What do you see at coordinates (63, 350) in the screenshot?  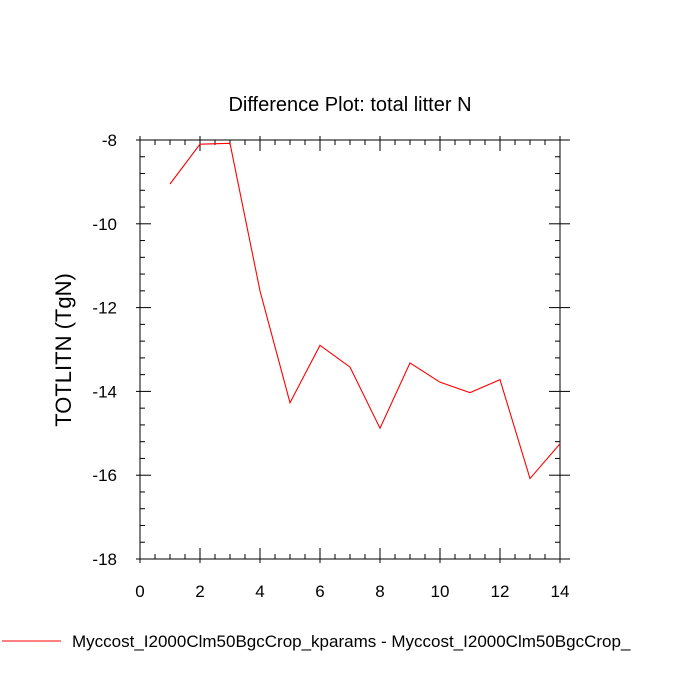 I see `y-axis-label: TOTLITN (TgN)` at bounding box center [63, 350].